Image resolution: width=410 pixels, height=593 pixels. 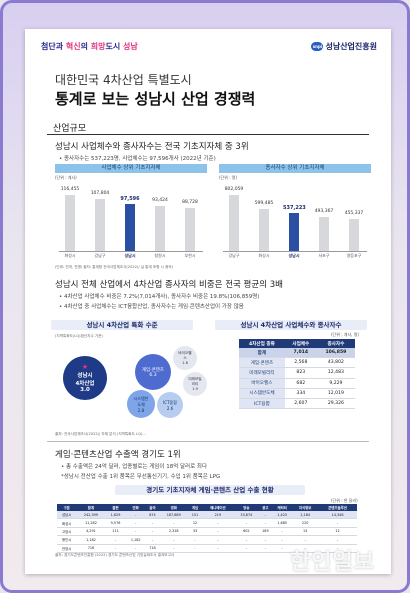 I want to click on table-row: 바이오헬스 682 9,229, so click(x=297, y=383).